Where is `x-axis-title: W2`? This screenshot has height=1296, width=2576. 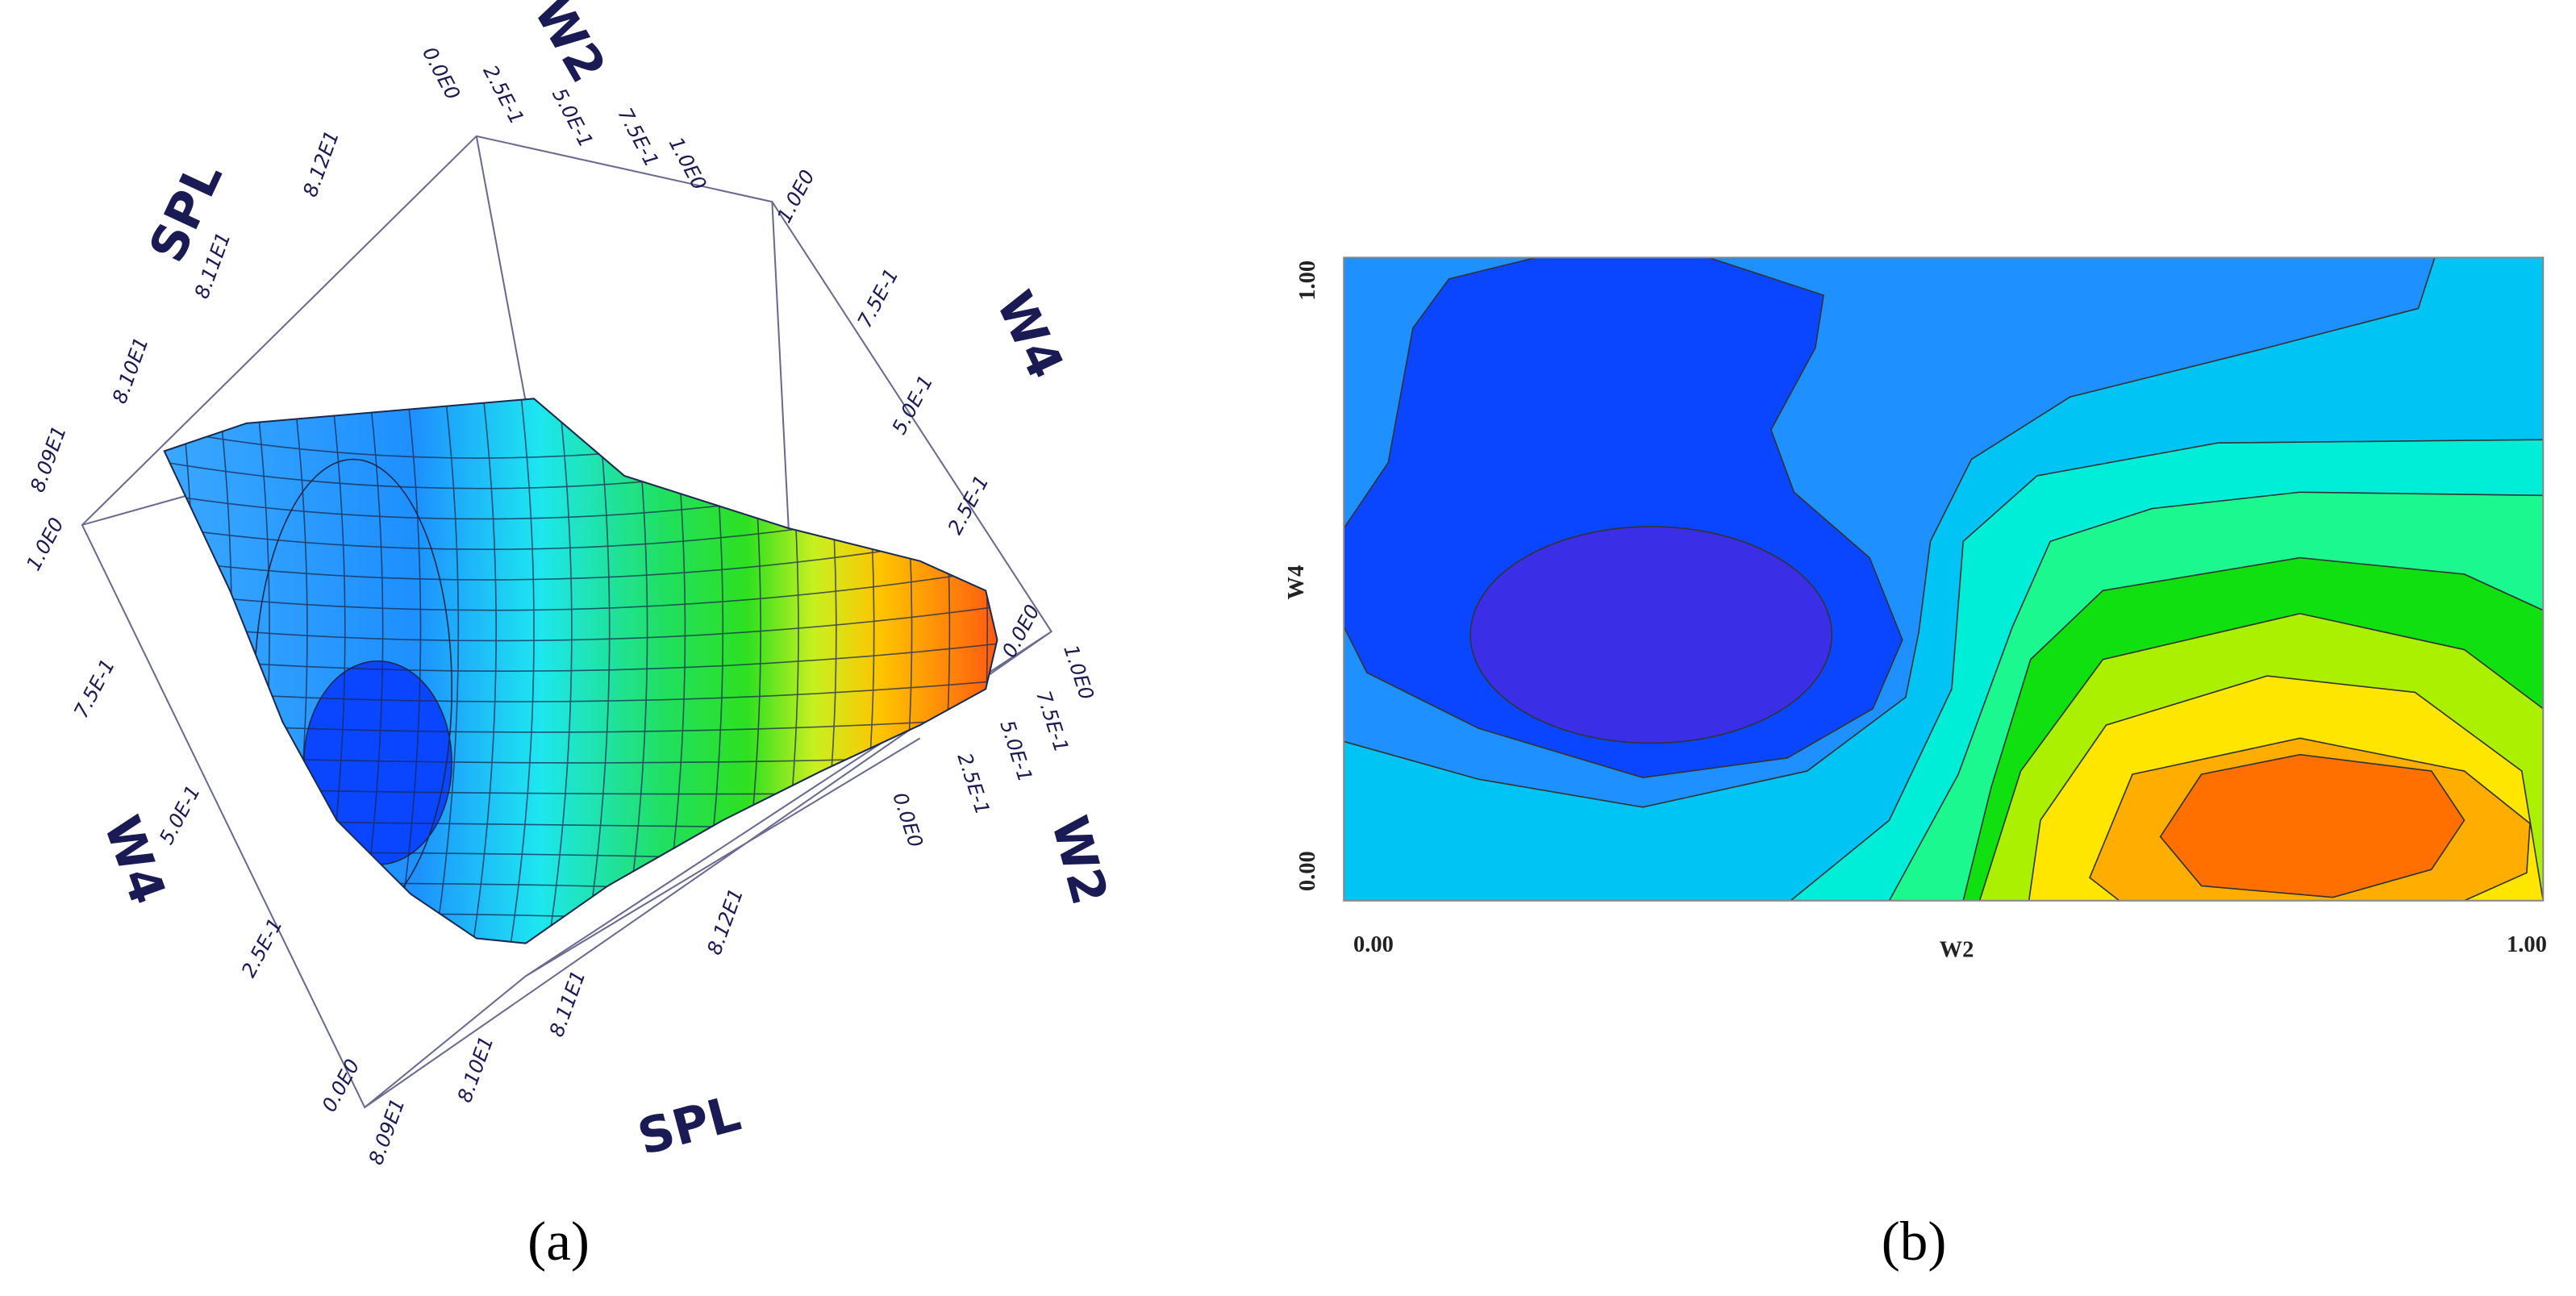
x-axis-title: W2 is located at coordinates (1957, 949).